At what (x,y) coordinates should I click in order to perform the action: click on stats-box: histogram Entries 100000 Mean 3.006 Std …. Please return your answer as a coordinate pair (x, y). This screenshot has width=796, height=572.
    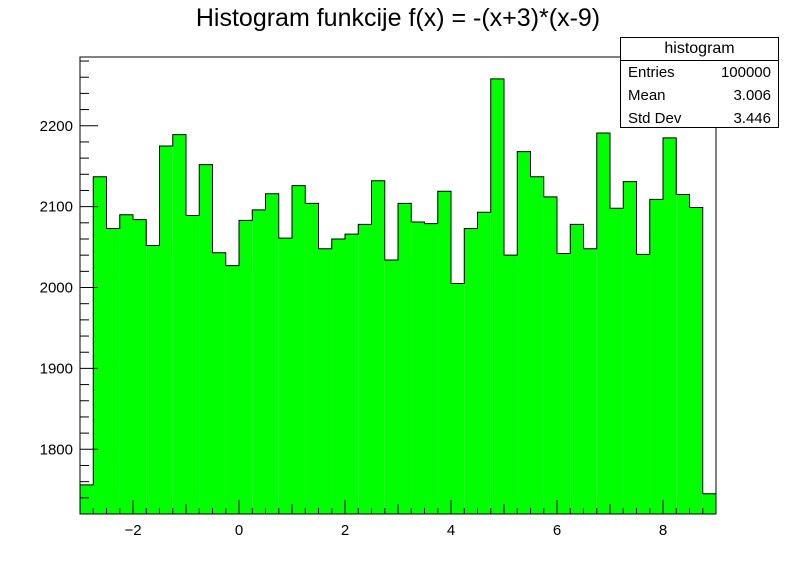
    Looking at the image, I should click on (699, 82).